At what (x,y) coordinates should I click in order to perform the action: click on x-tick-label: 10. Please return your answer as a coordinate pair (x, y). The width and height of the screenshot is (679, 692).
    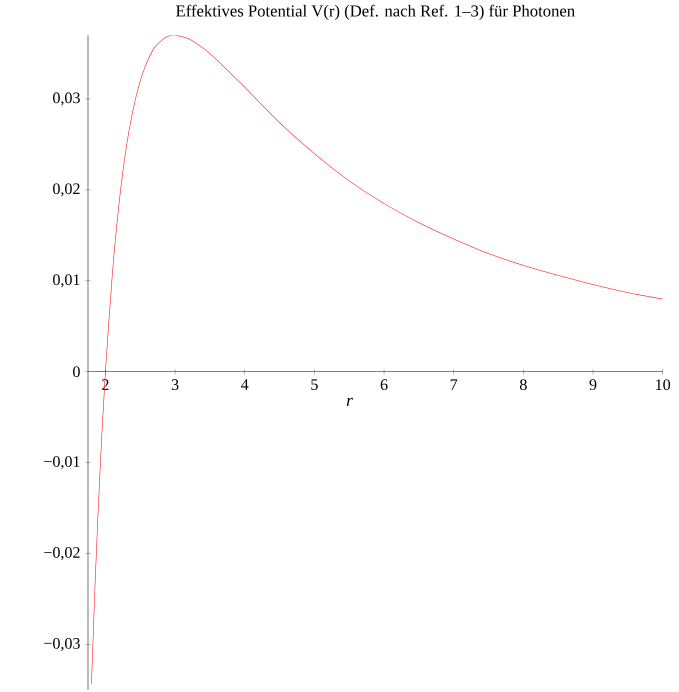
    Looking at the image, I should click on (663, 384).